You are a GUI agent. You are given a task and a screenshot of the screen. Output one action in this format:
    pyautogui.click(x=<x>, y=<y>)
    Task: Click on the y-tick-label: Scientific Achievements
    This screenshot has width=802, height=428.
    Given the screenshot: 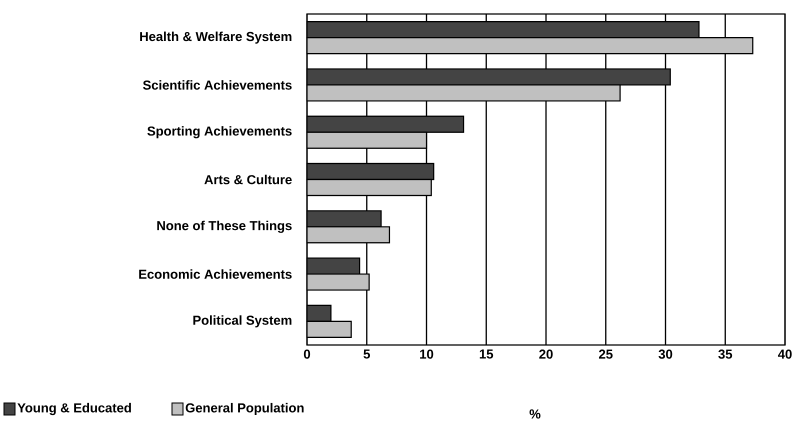 What is the action you would take?
    pyautogui.click(x=217, y=85)
    